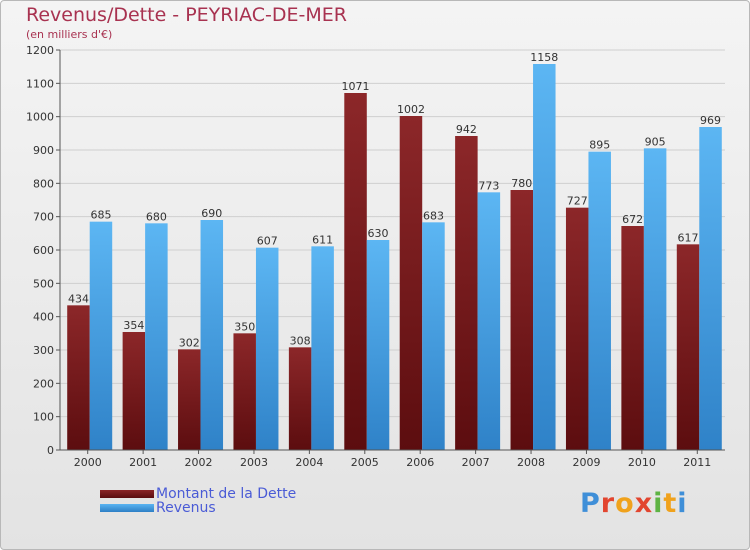 The width and height of the screenshot is (750, 550). I want to click on data-label-revenue: 683, so click(433, 215).